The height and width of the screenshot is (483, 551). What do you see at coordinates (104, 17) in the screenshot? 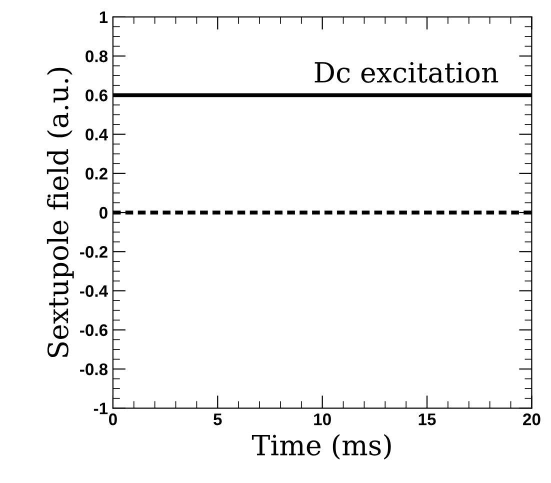
I see `y-tick-label: 1` at bounding box center [104, 17].